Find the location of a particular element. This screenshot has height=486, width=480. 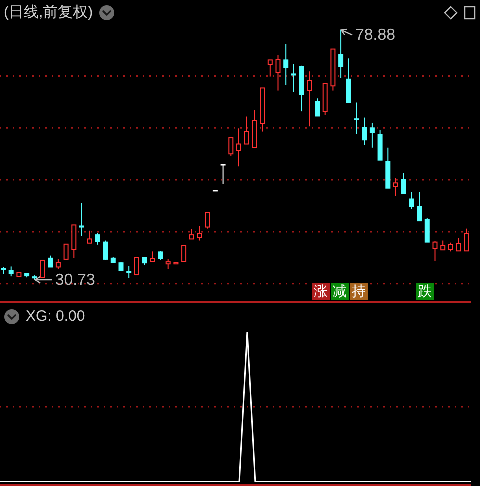

chart-title: XG: 0.00 is located at coordinates (56, 316).